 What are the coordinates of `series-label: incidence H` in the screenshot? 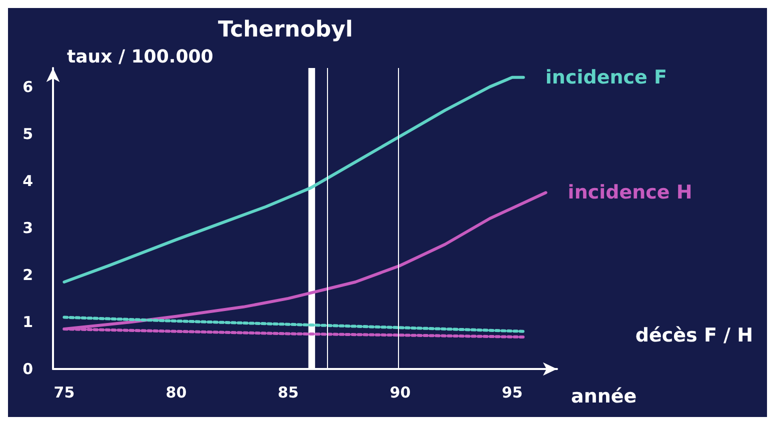 It's located at (630, 193).